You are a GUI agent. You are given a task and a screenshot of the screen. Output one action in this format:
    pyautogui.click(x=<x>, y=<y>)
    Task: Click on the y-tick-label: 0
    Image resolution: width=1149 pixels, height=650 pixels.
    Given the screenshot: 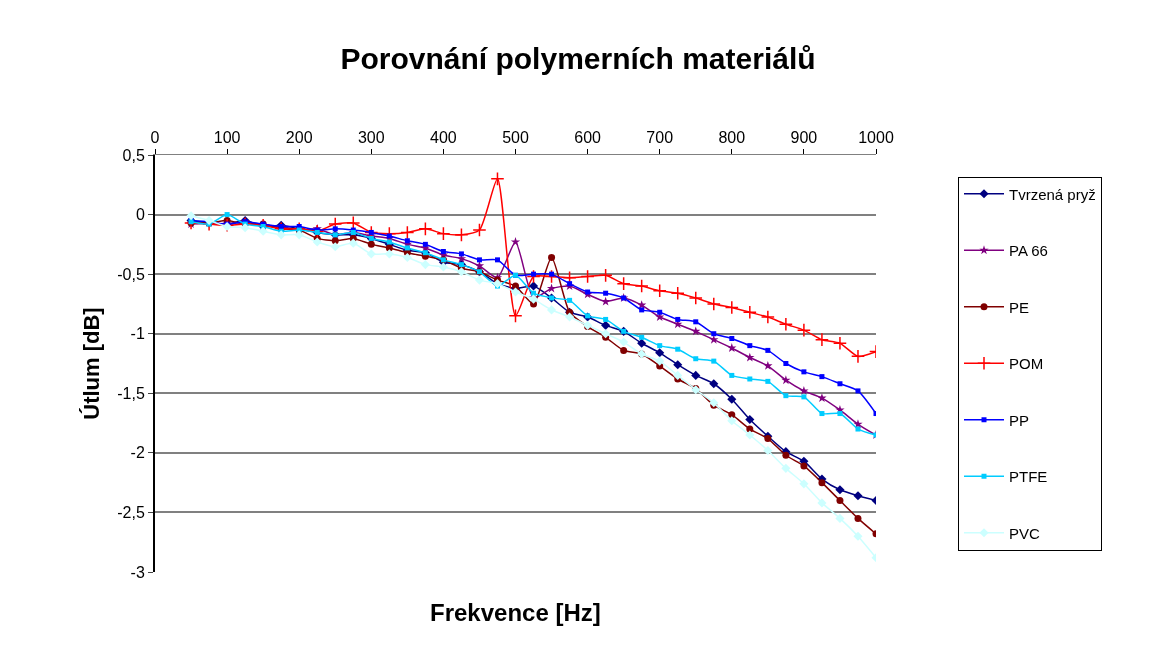 What is the action you would take?
    pyautogui.click(x=140, y=215)
    